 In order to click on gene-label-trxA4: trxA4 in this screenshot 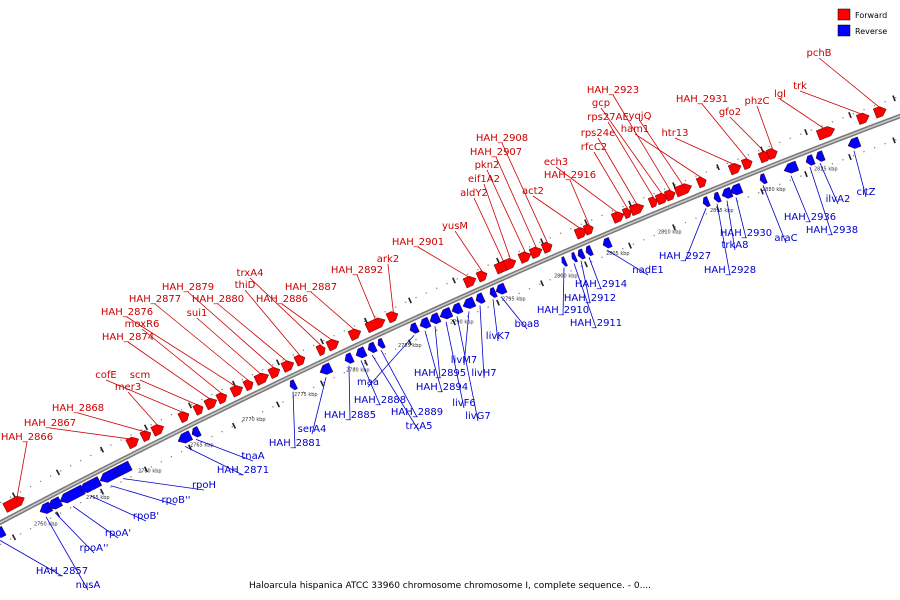, I will do `click(250, 273)`.